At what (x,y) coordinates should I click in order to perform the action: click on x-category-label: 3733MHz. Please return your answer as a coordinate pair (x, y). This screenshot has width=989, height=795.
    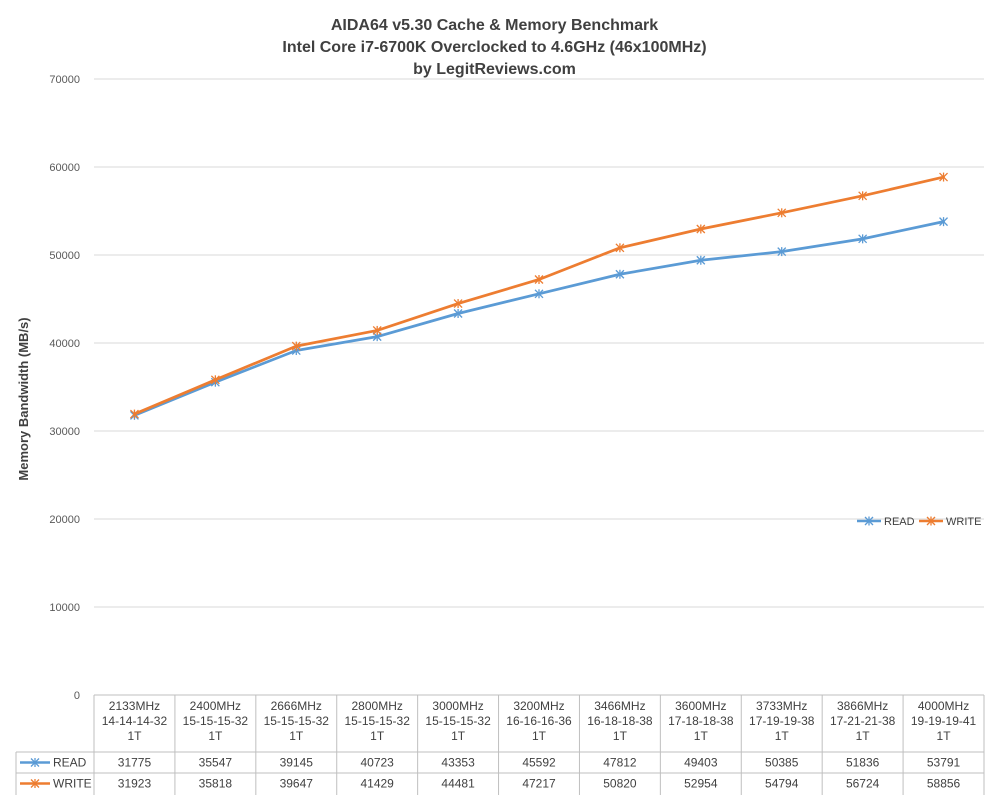
    Looking at the image, I should click on (781, 706).